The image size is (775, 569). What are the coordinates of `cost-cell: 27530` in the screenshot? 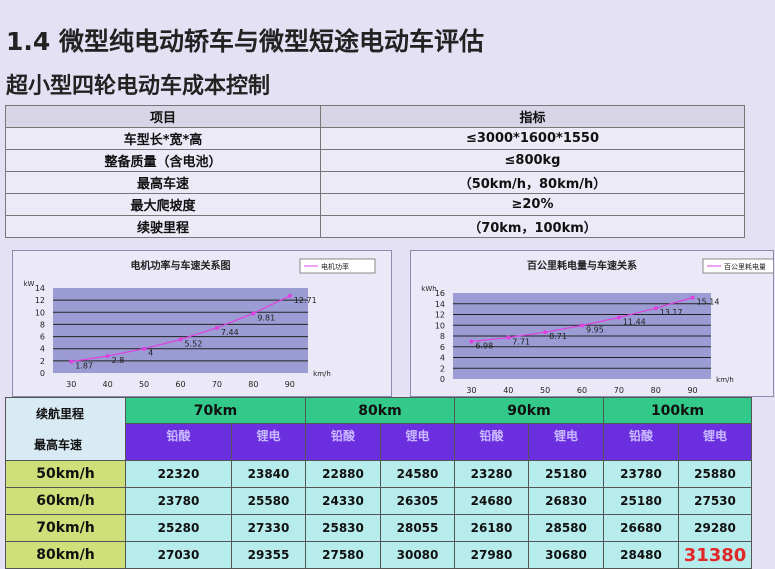 It's located at (715, 501).